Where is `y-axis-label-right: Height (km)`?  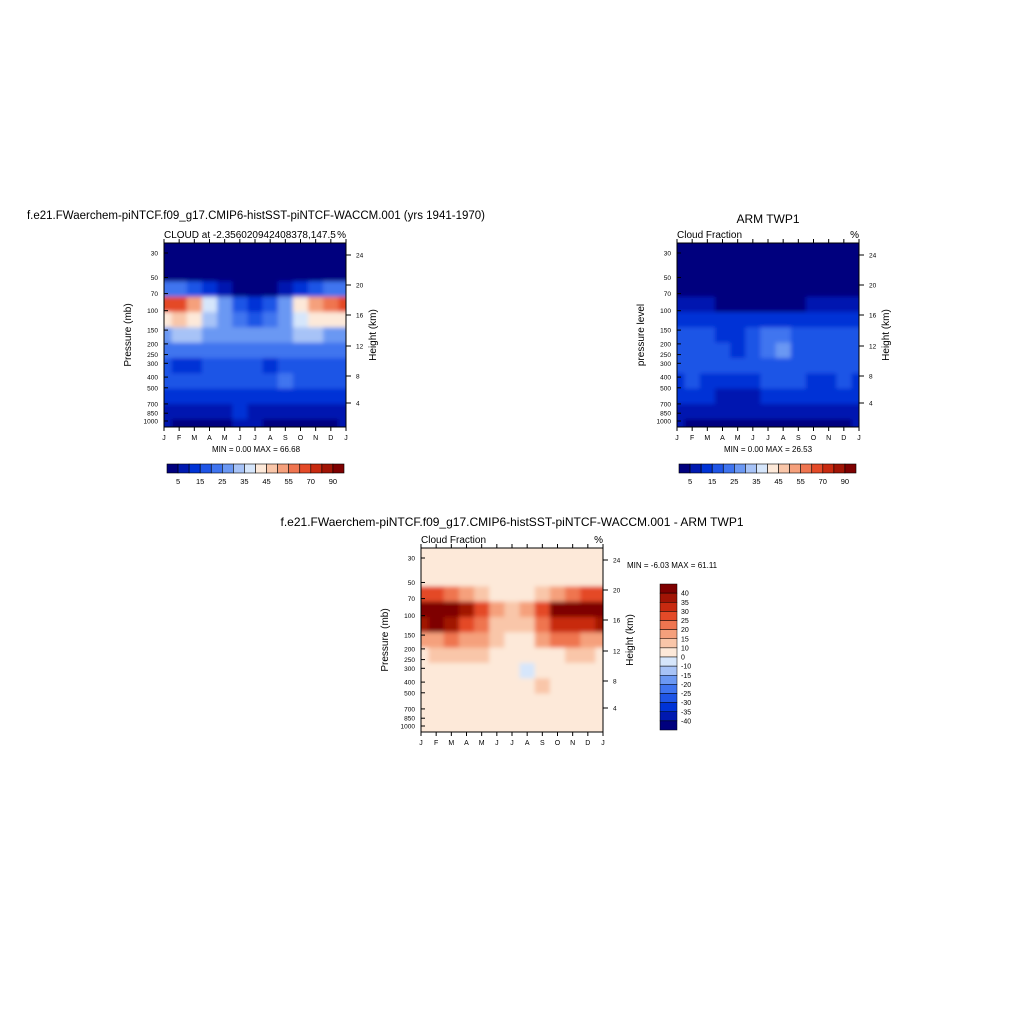 y-axis-label-right: Height (km) is located at coordinates (373, 335).